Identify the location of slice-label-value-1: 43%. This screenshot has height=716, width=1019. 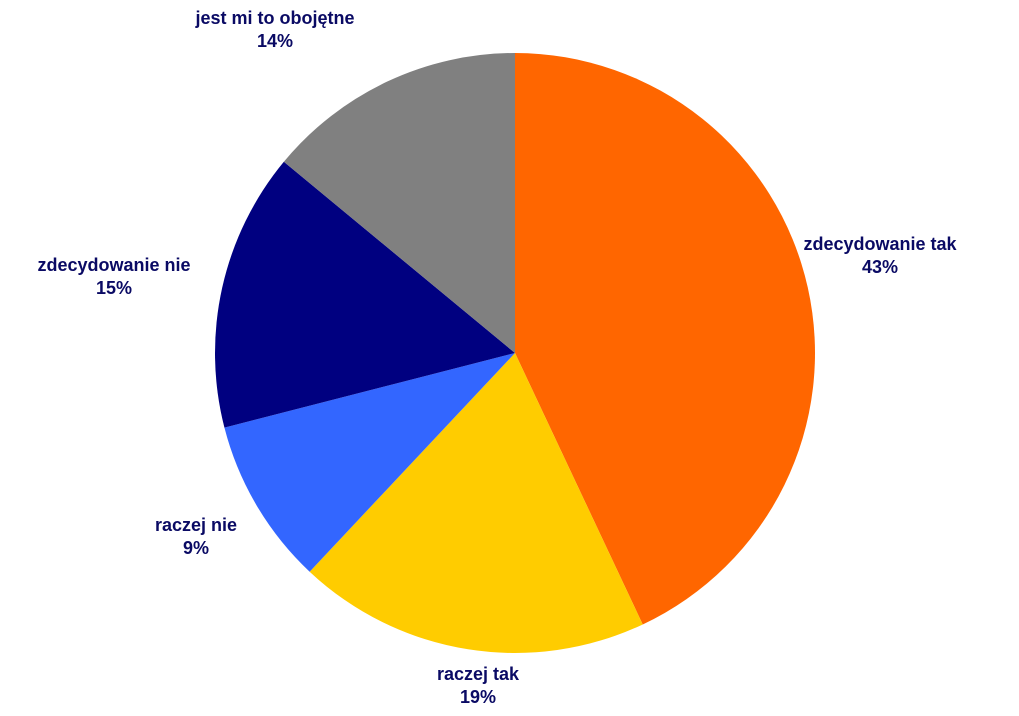
(880, 267).